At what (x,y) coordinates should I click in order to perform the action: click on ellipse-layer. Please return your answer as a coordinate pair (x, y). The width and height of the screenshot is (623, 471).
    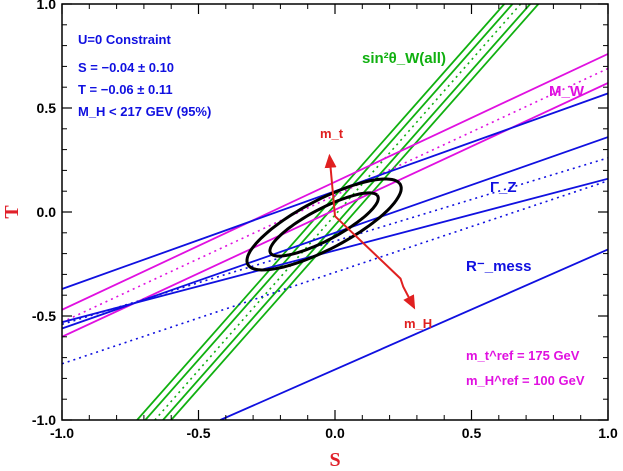
    Looking at the image, I should click on (324, 224).